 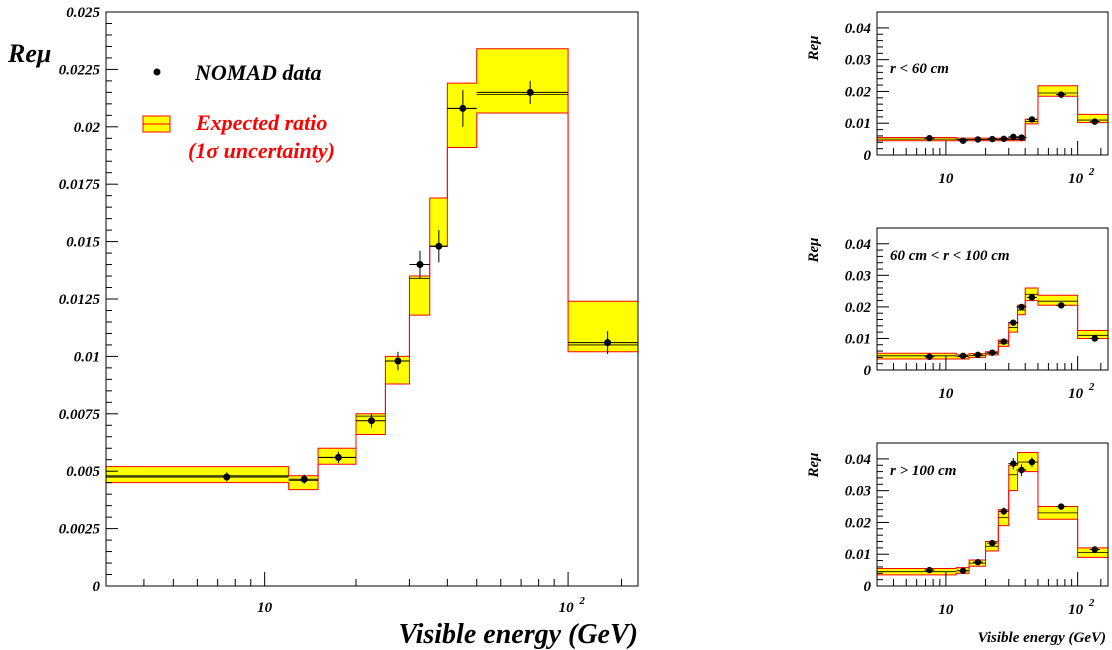 I want to click on panel3-ylabel: Reμ, so click(x=814, y=465).